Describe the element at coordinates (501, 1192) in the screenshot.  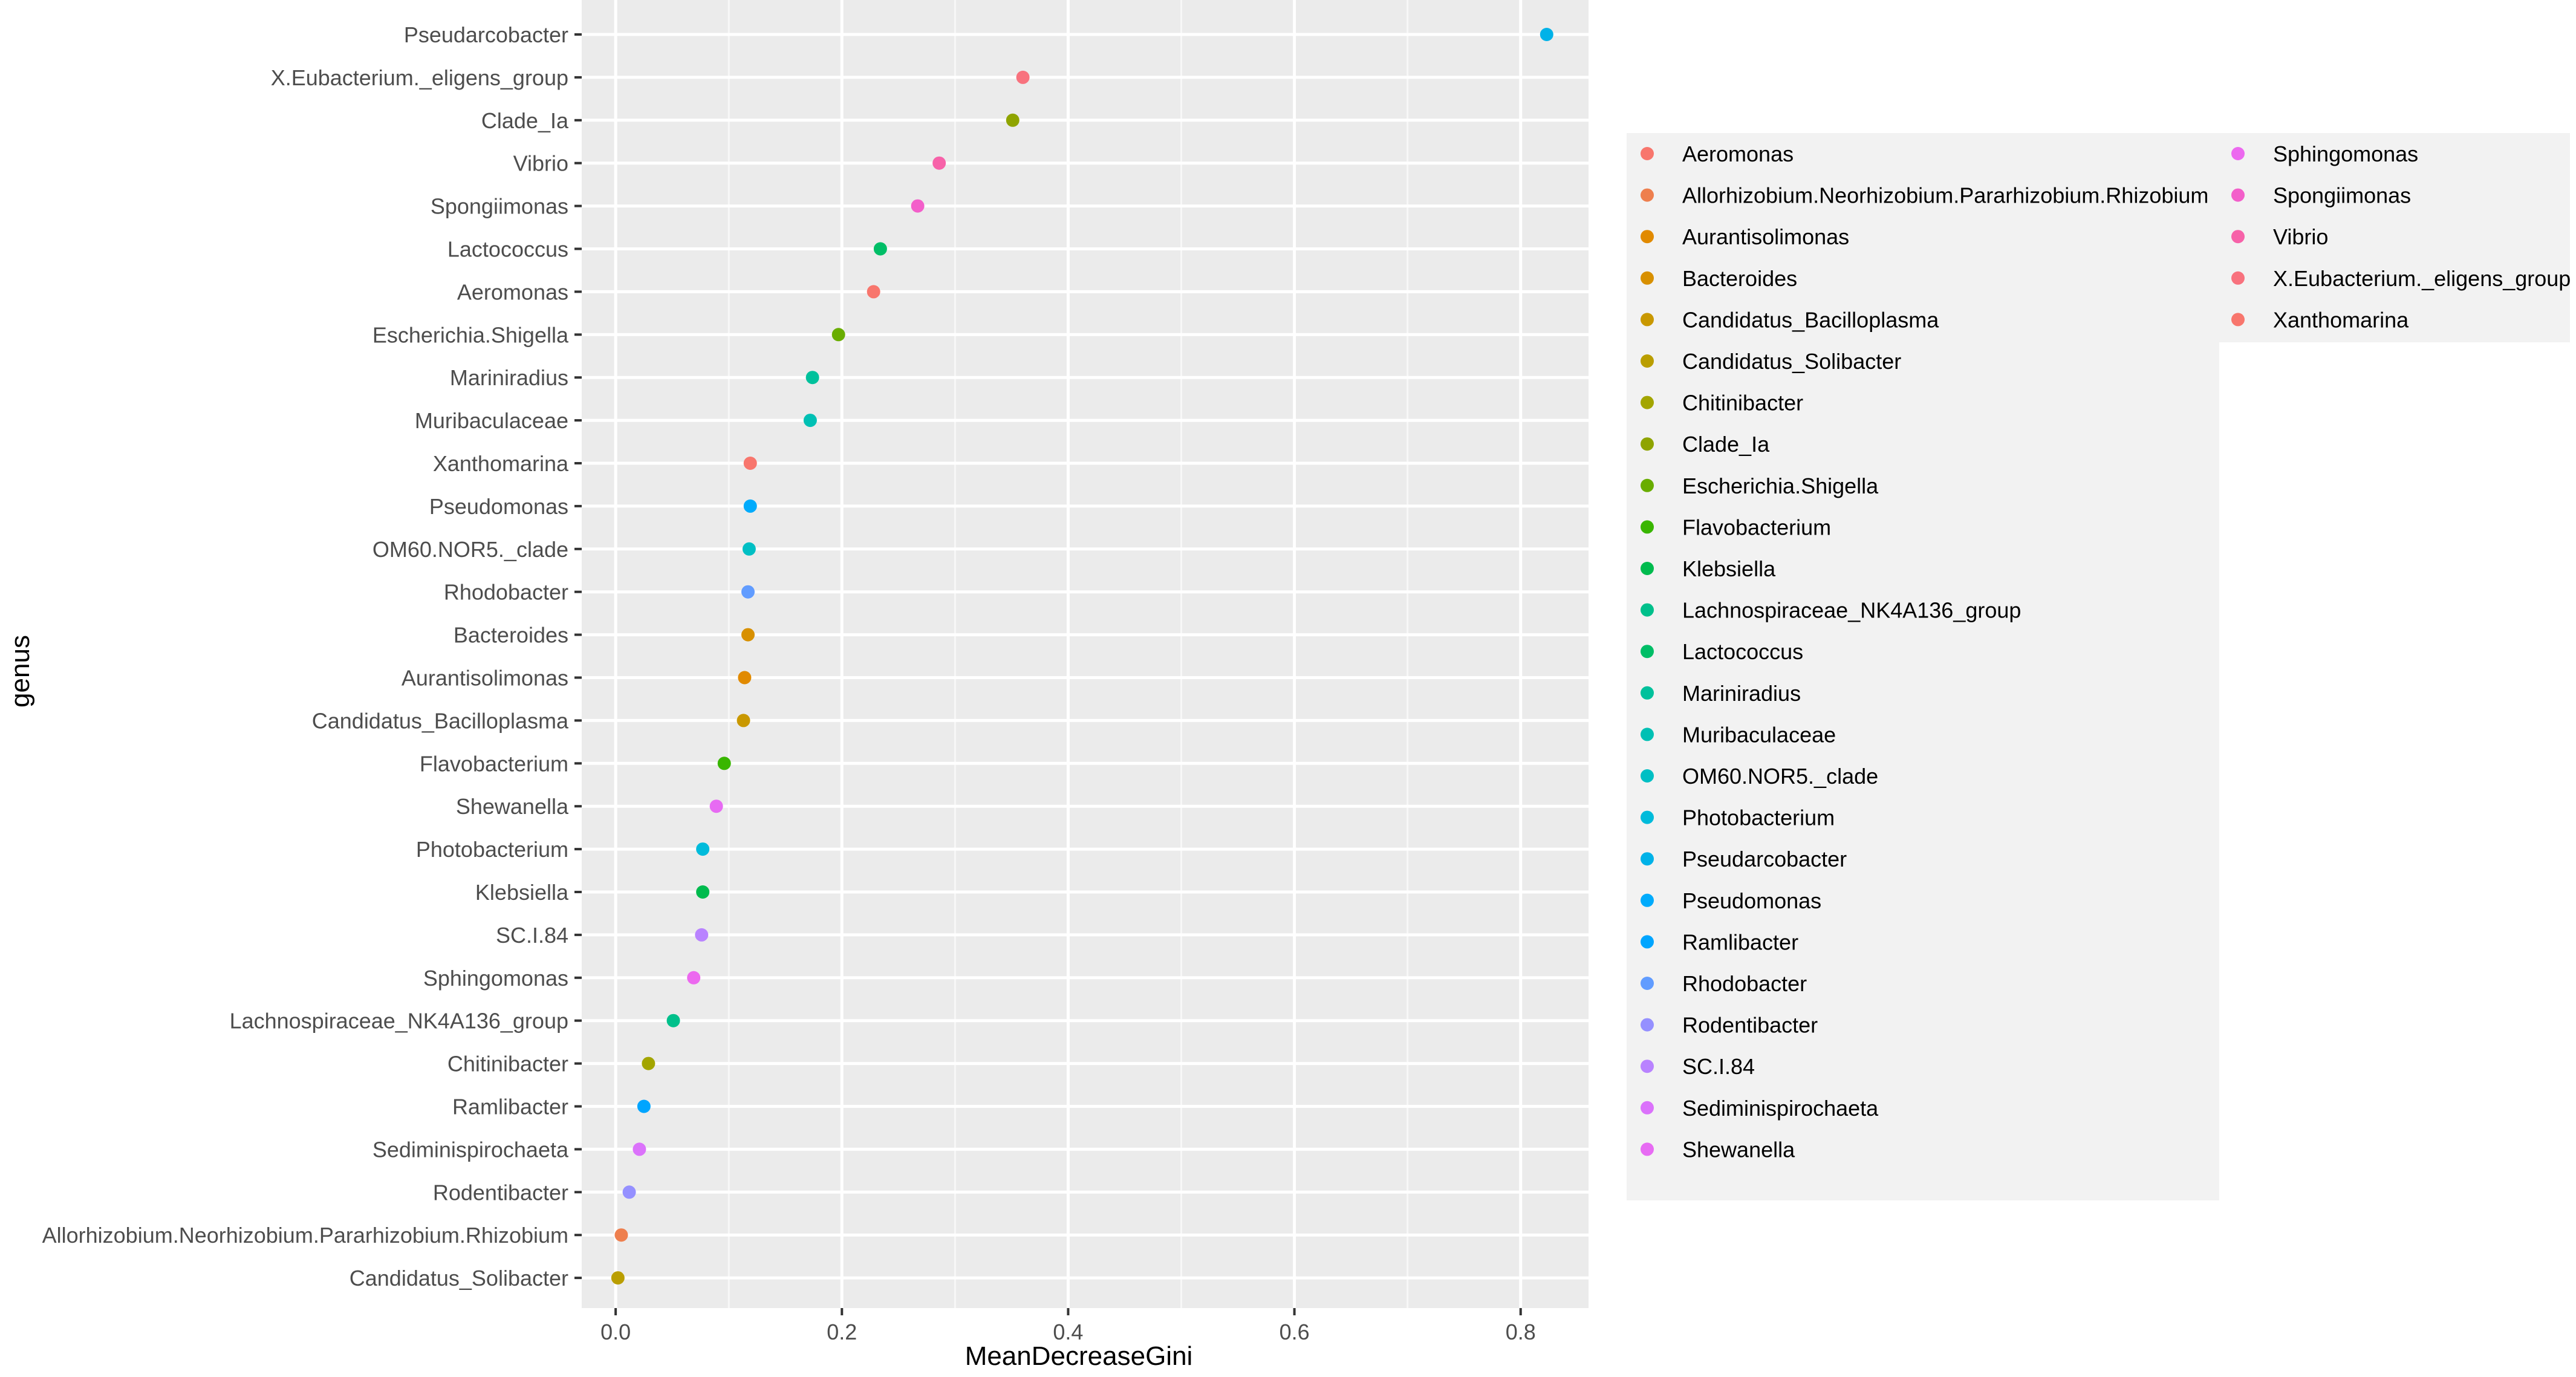
I see `y-tick-label: Rodentibacter` at that location.